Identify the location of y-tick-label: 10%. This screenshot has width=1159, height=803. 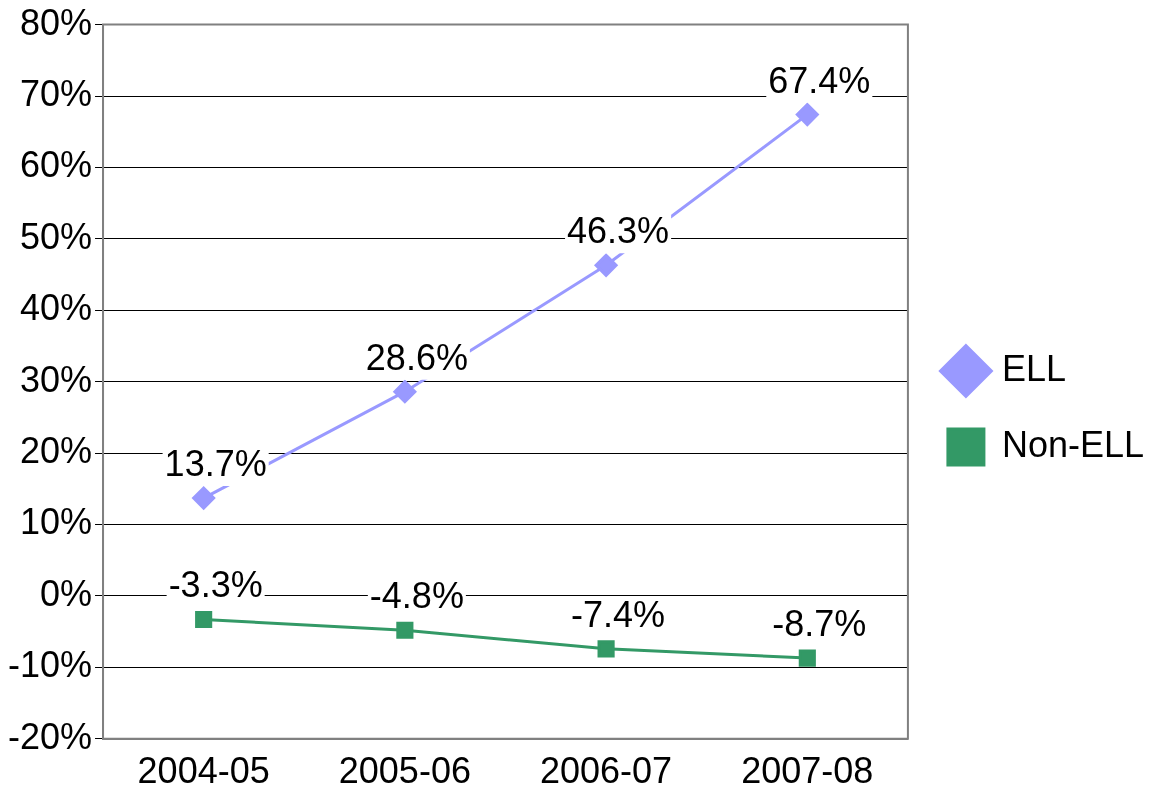
(56, 522).